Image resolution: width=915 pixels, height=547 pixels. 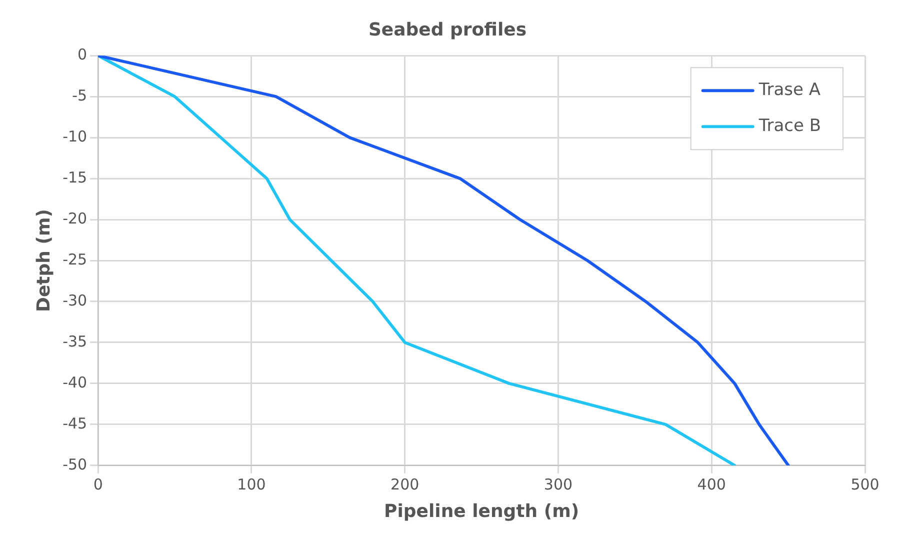 What do you see at coordinates (75, 136) in the screenshot?
I see `y-tick-label: -10` at bounding box center [75, 136].